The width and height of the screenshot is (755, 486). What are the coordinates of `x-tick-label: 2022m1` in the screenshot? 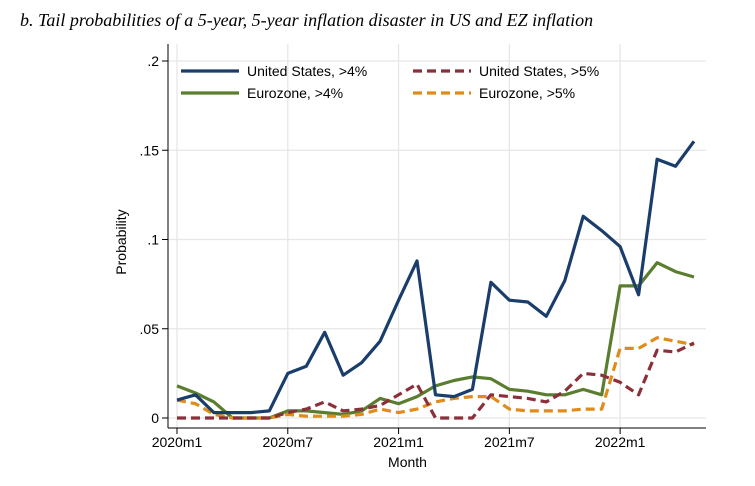 It's located at (620, 442).